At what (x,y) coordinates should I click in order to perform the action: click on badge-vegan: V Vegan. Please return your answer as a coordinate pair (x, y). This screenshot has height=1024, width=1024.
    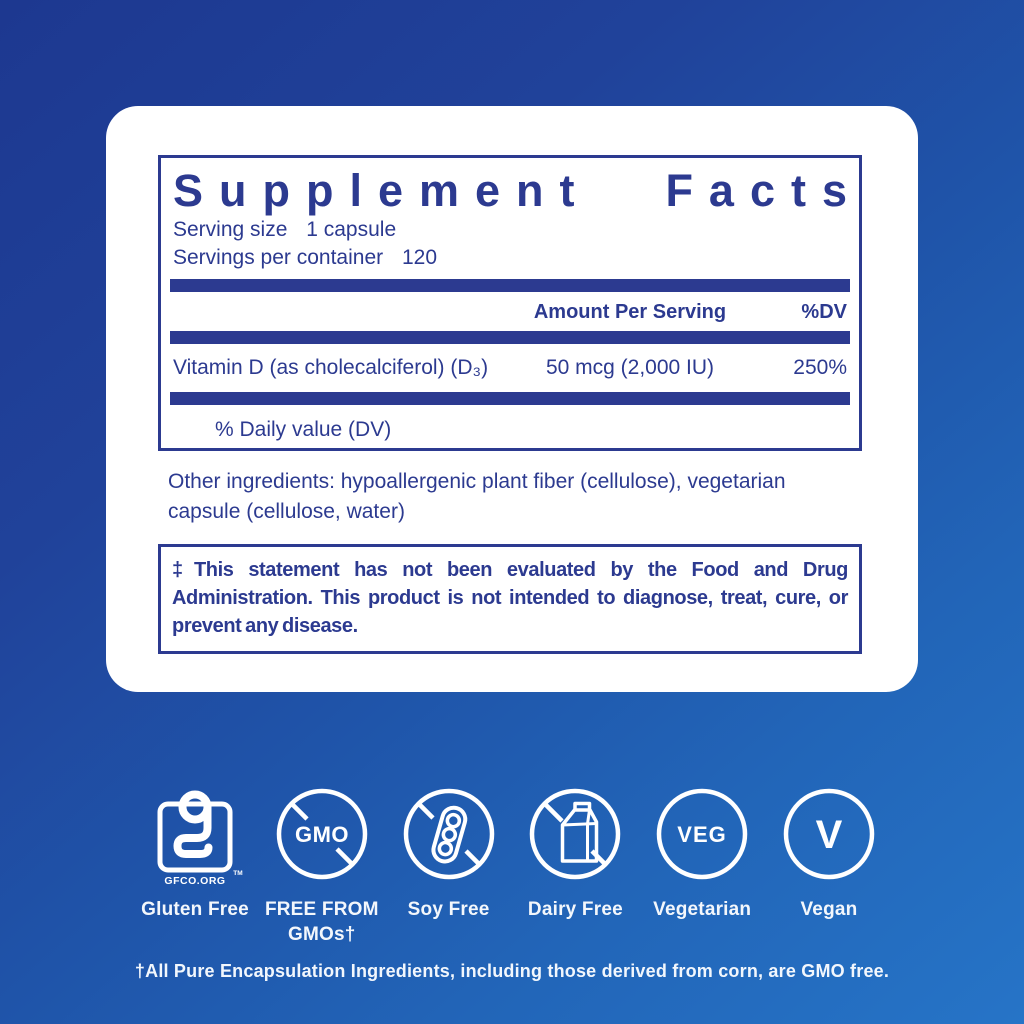
    Looking at the image, I should click on (829, 867).